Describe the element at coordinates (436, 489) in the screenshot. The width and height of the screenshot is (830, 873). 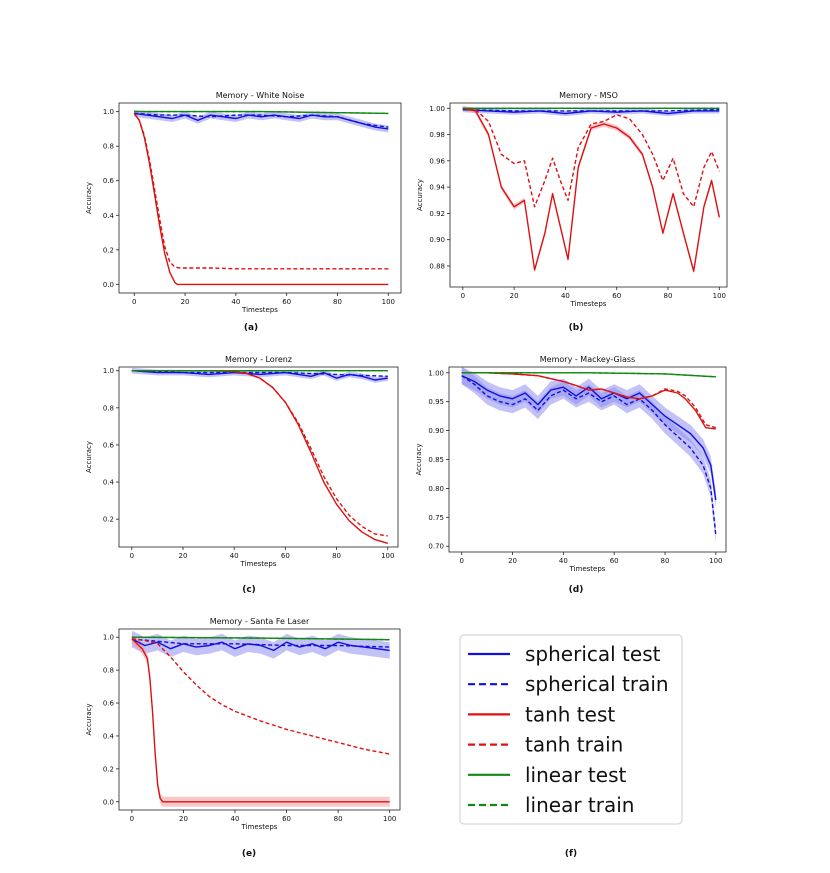
I see `y-tick-label: 0.80` at that location.